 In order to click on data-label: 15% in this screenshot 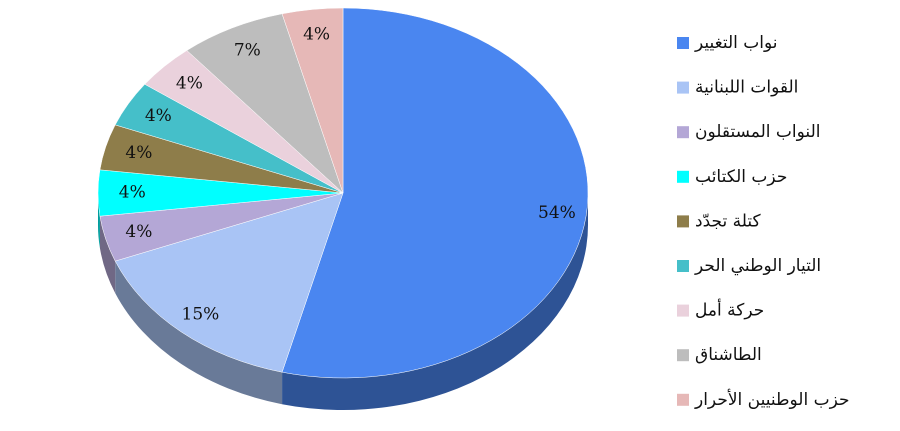, I will do `click(201, 315)`.